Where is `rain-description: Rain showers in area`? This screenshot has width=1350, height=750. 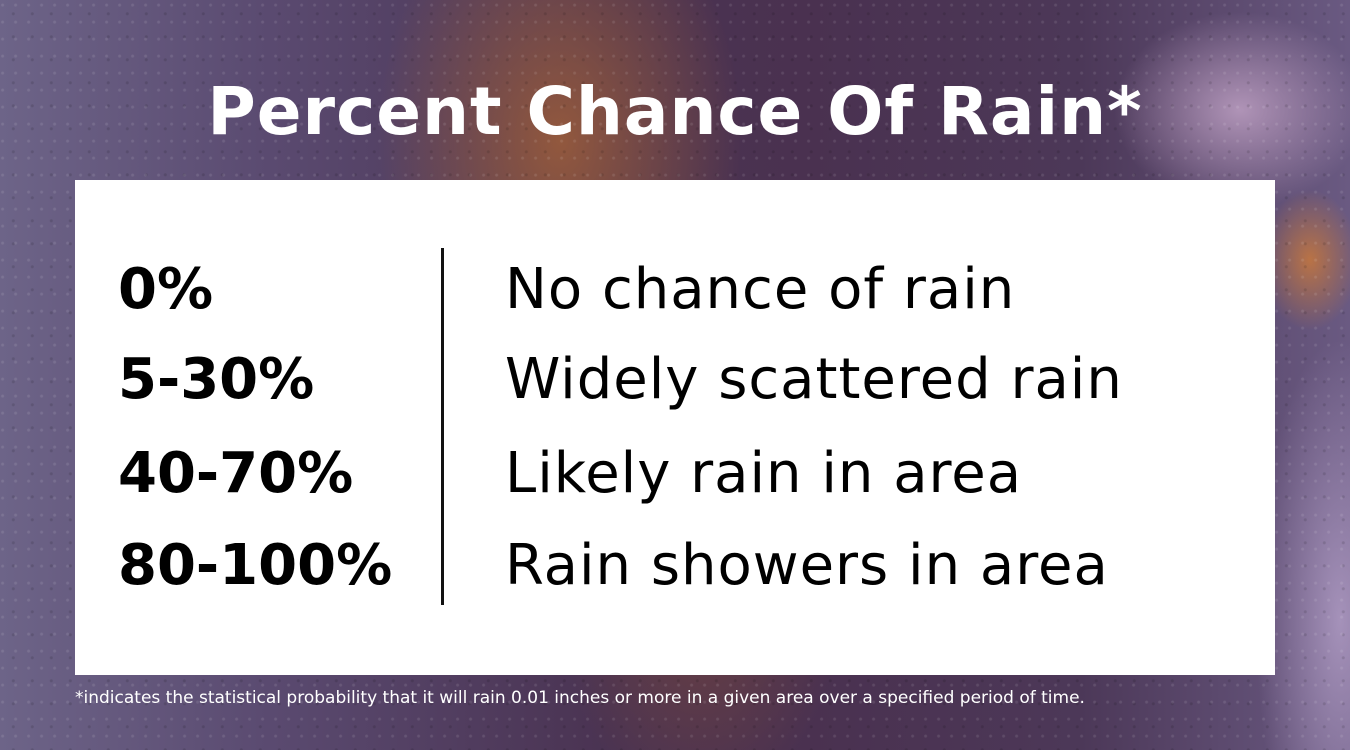 rain-description: Rain showers in area is located at coordinates (807, 565).